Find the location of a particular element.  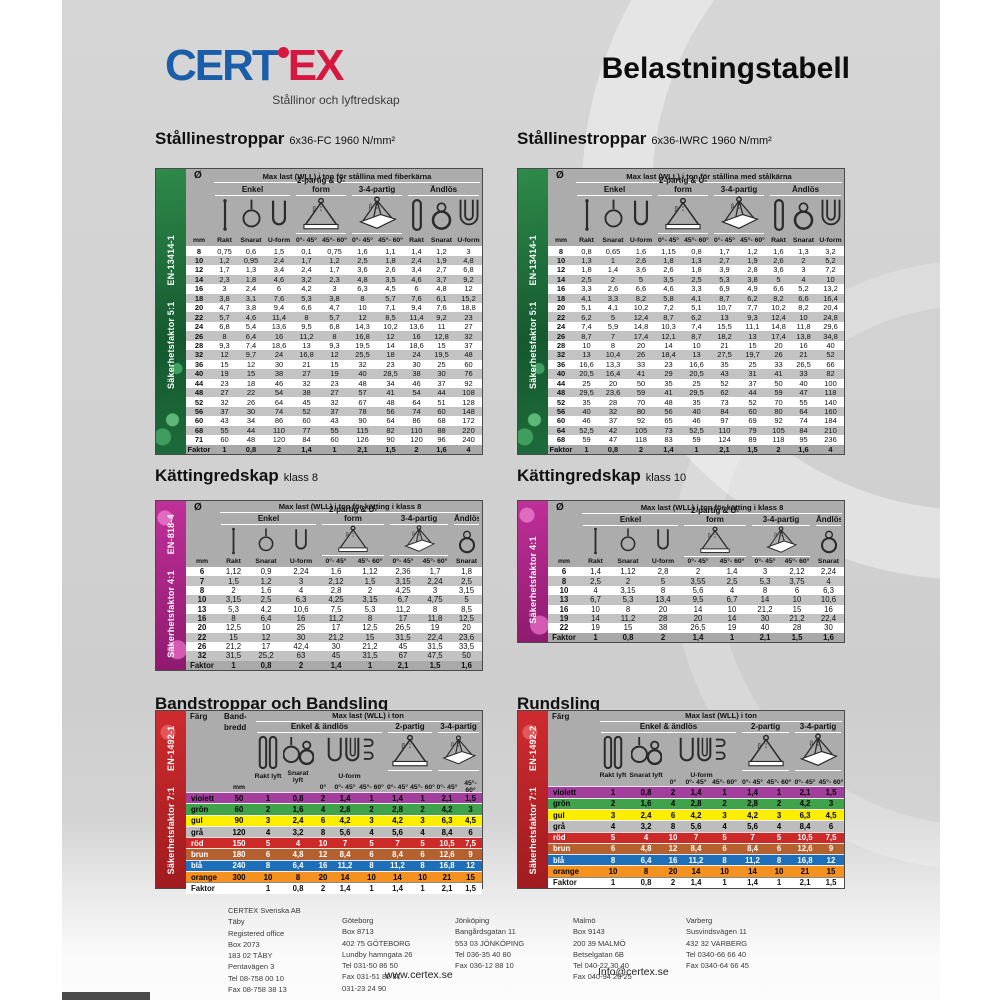

table-cell: 32 is located at coordinates (561, 355).